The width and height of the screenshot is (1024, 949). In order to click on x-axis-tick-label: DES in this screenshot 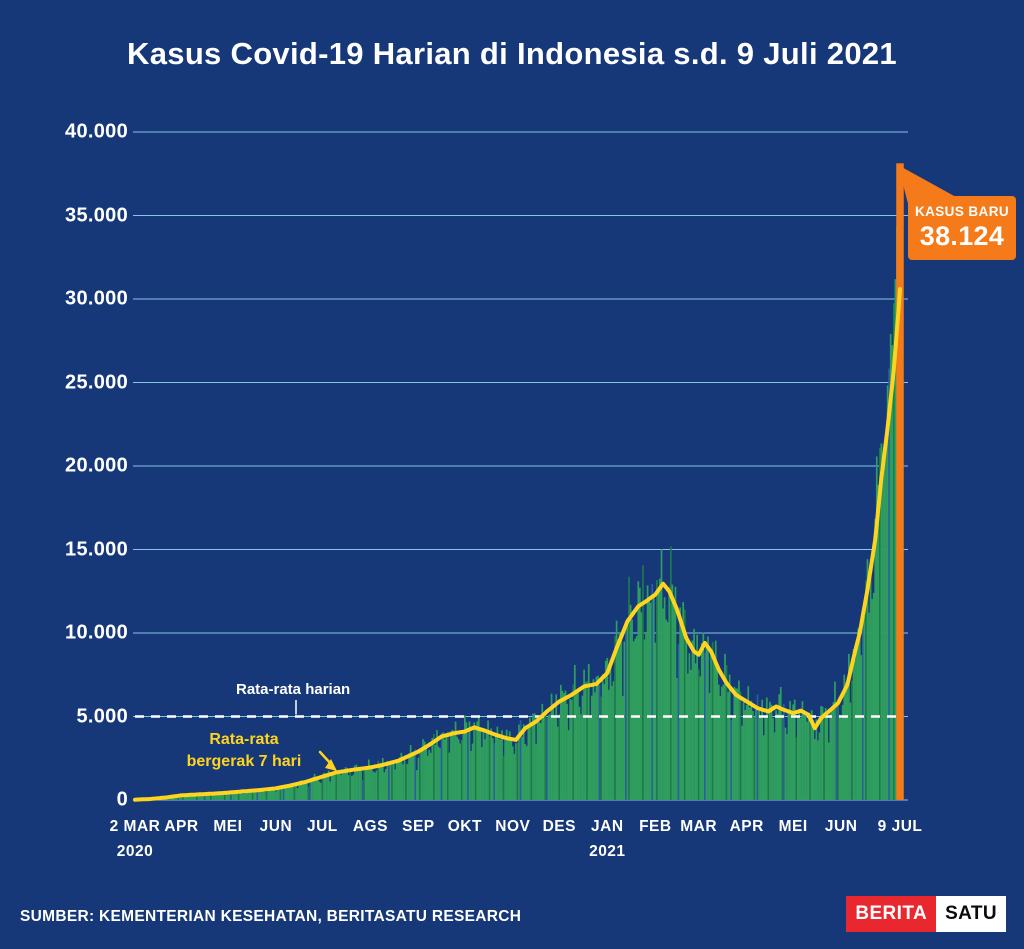, I will do `click(559, 826)`.